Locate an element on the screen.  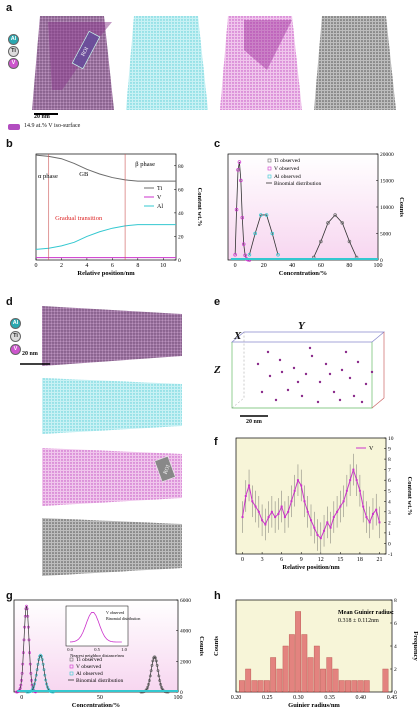
roi-box-a is located at coordinates (86, 50).